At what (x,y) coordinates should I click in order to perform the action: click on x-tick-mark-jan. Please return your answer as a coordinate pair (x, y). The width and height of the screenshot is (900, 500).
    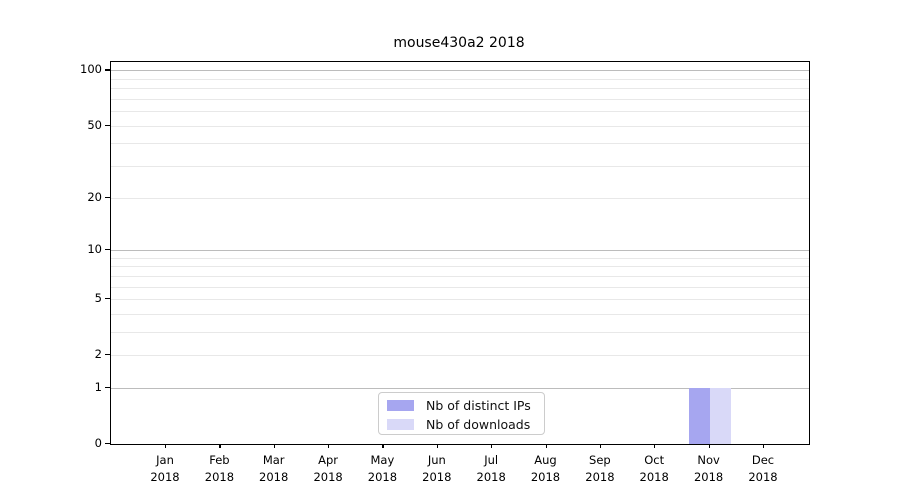
    Looking at the image, I should click on (166, 446).